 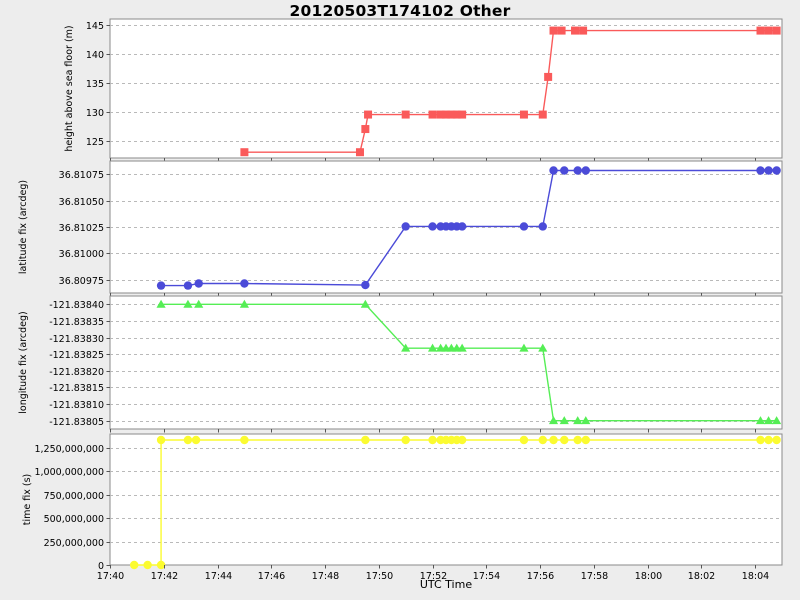 What do you see at coordinates (755, 576) in the screenshot?
I see `x-tick-label: 18:04` at bounding box center [755, 576].